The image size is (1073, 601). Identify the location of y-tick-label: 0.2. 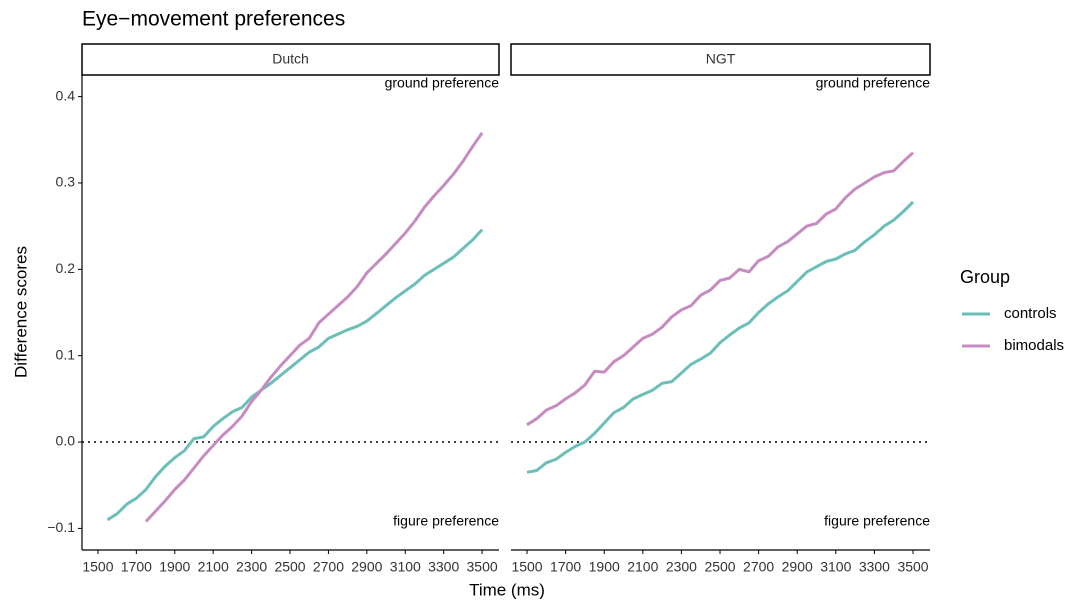
(66, 268).